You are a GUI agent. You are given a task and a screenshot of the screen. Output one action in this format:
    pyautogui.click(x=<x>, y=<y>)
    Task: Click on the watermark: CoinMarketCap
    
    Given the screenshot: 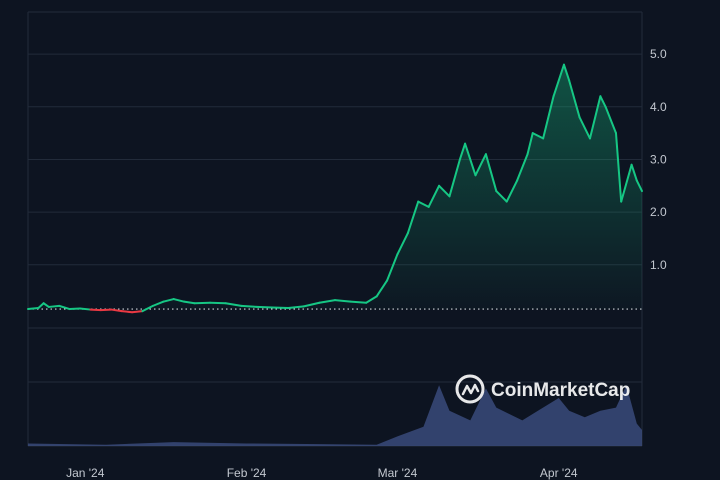 What is the action you would take?
    pyautogui.click(x=542, y=389)
    